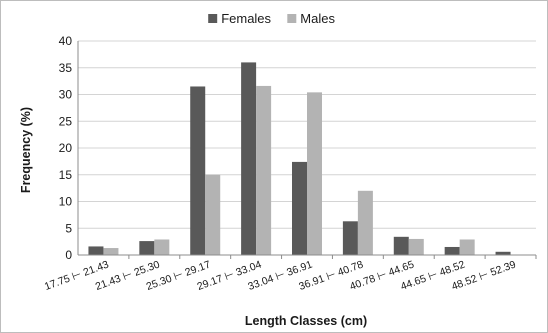 This screenshot has height=333, width=548. Describe the element at coordinates (317, 18) in the screenshot. I see `legend-label-males: Males` at that location.